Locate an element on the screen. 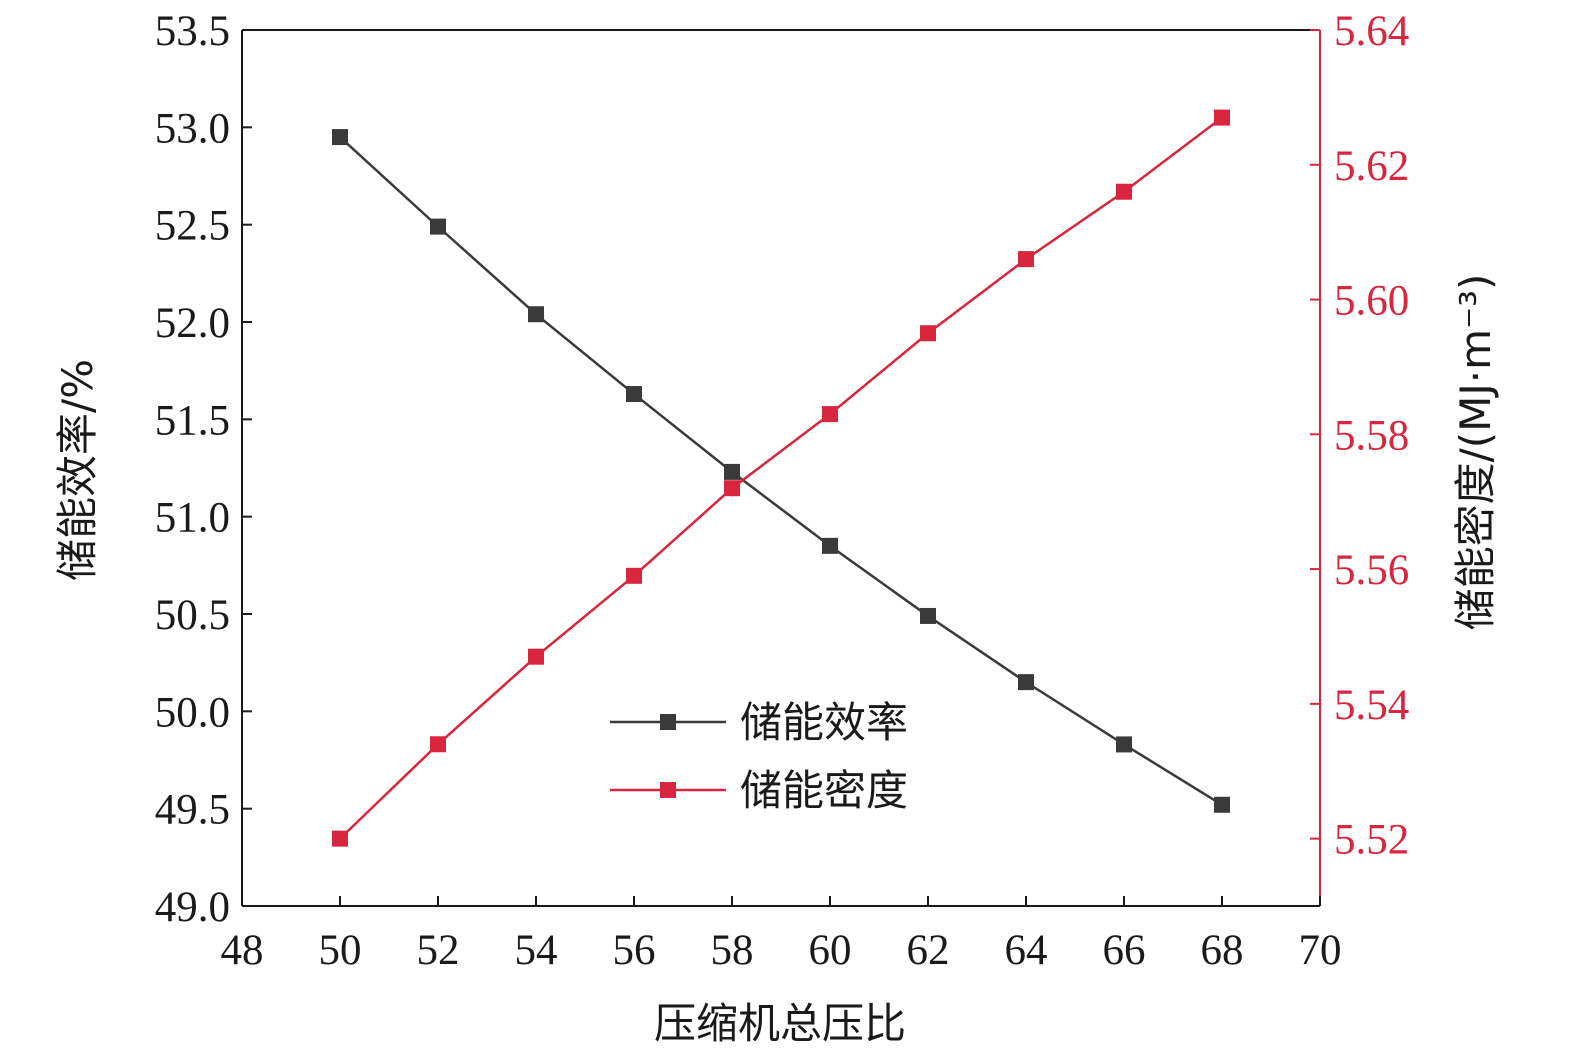  x-axis-ticks: 48 50 52 54 56 58 60 62 64 66 68 70 is located at coordinates (781, 935).